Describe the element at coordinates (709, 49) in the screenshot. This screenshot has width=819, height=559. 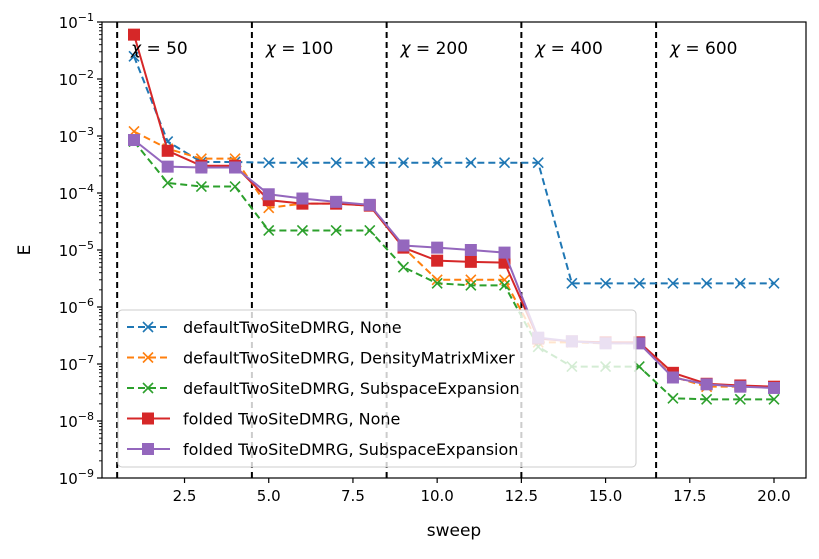
I see `chi-value: = 600` at that location.